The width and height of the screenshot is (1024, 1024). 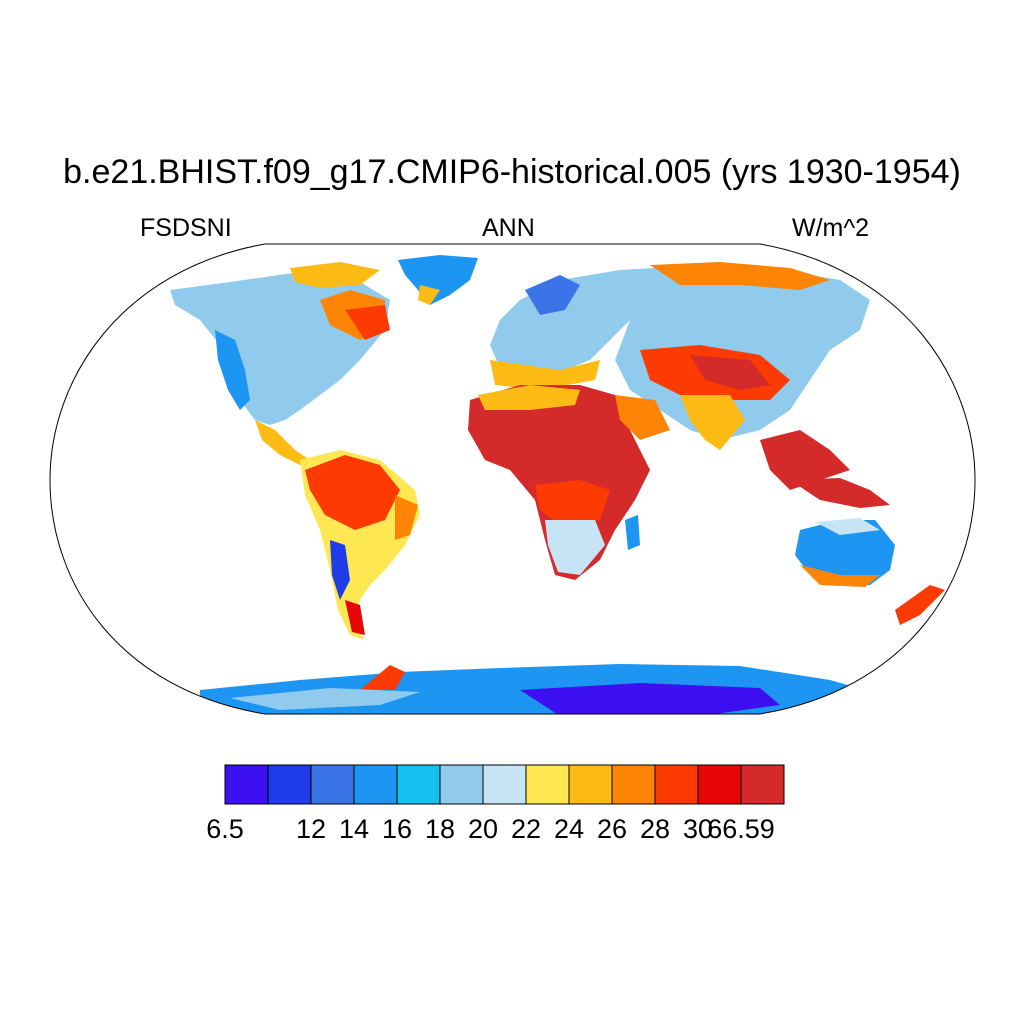 What do you see at coordinates (354, 829) in the screenshot?
I see `colorbar-tick-label: 14` at bounding box center [354, 829].